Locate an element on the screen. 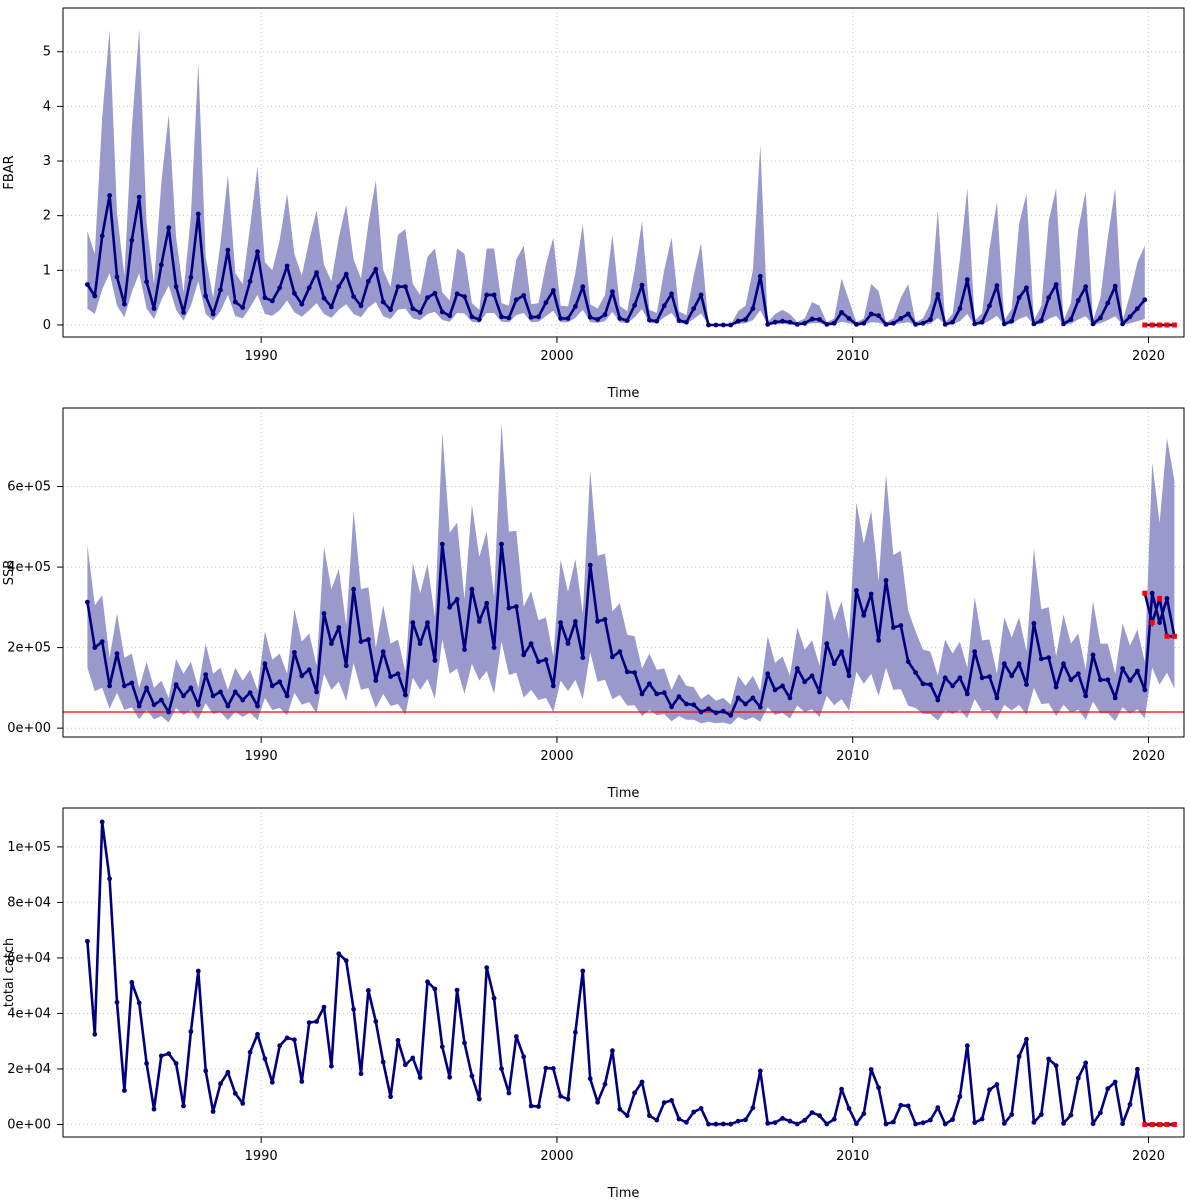 The image size is (1200, 1200). ssb-forecast-point is located at coordinates (1167, 636).